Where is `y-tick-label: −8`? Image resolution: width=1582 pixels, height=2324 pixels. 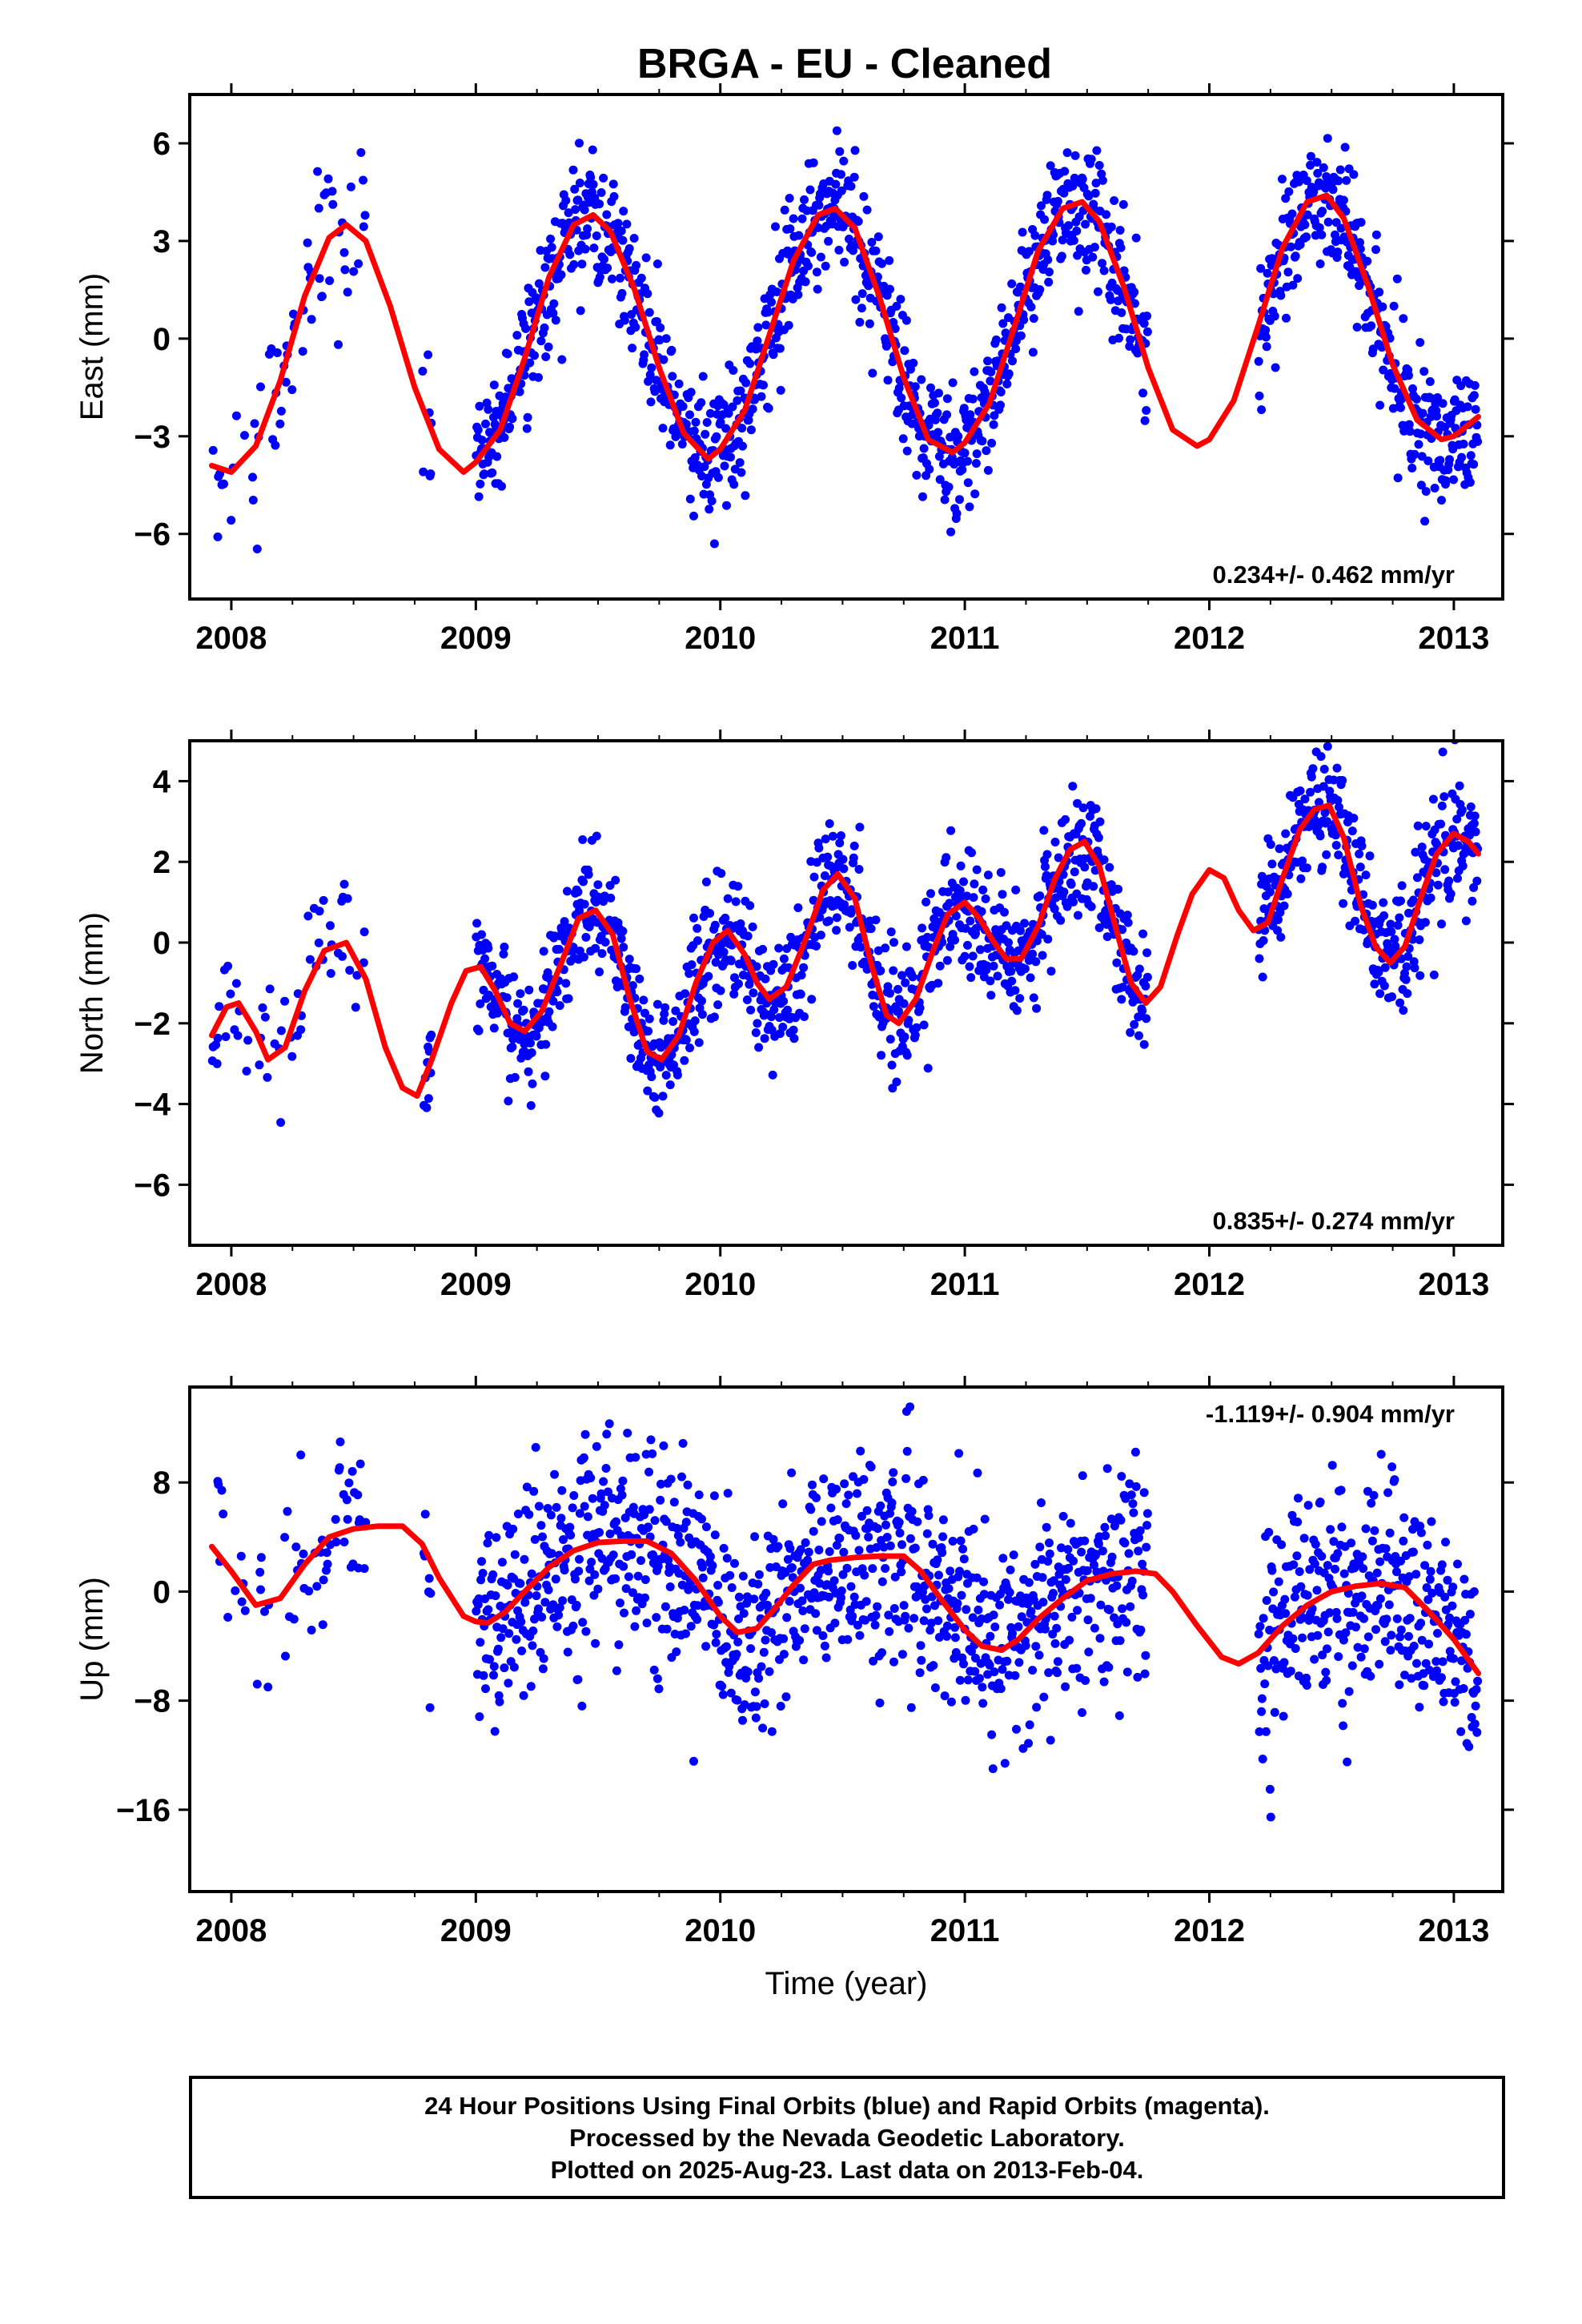 y-tick-label: −8 is located at coordinates (152, 1701).